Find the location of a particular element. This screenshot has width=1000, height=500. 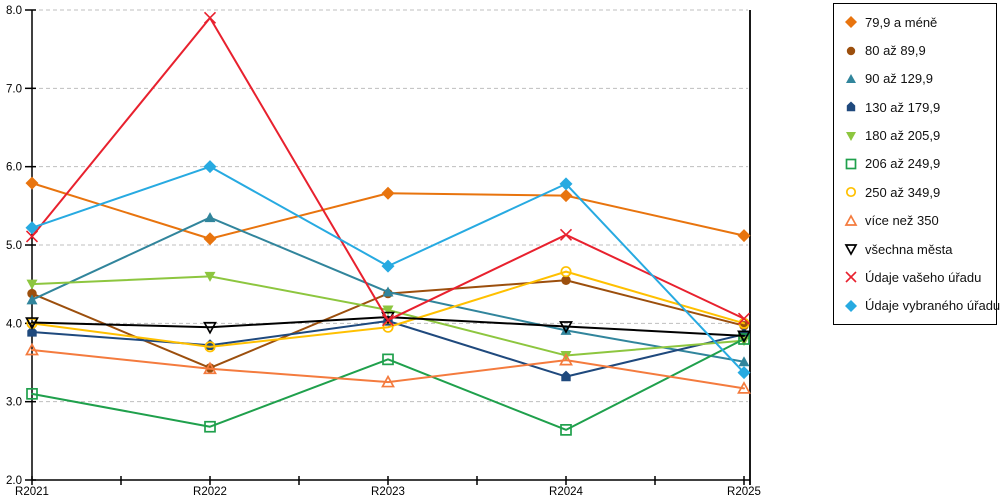

legend-label: více než 350 is located at coordinates (902, 221).